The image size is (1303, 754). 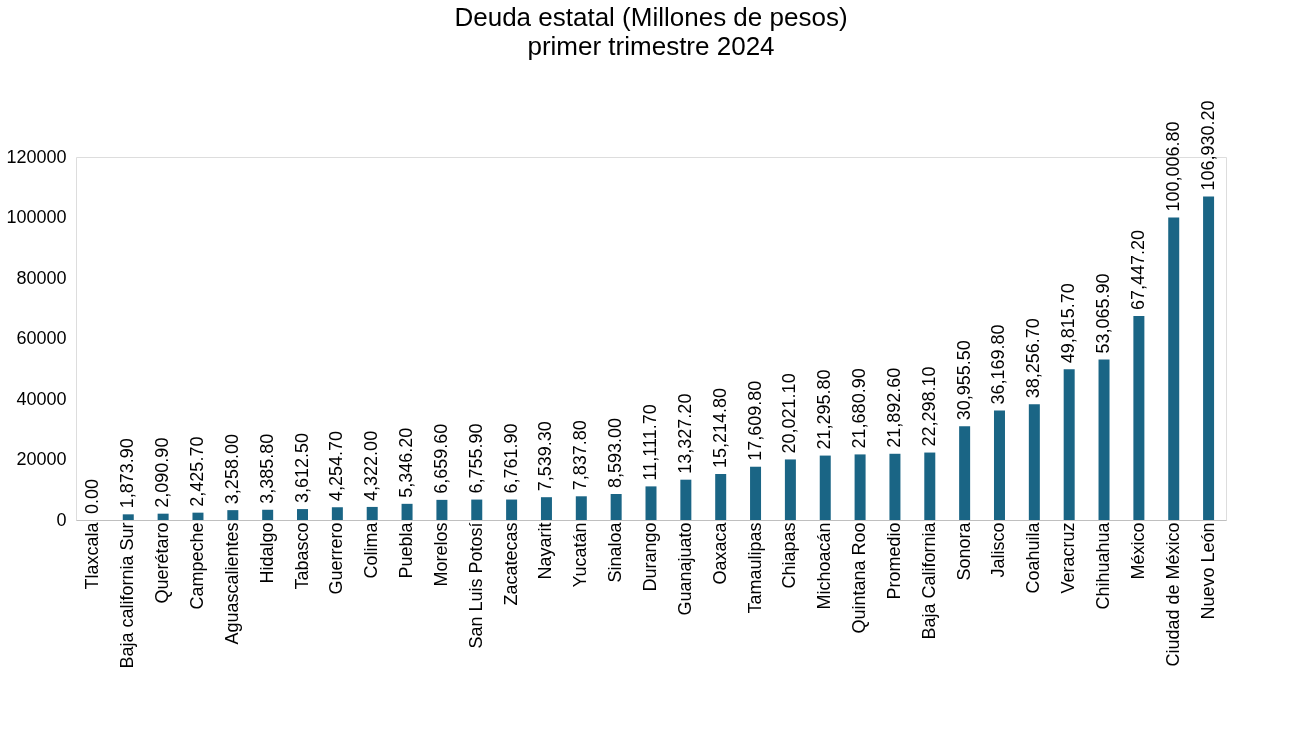 I want to click on data-label: 7,837.80, so click(x=580, y=455).